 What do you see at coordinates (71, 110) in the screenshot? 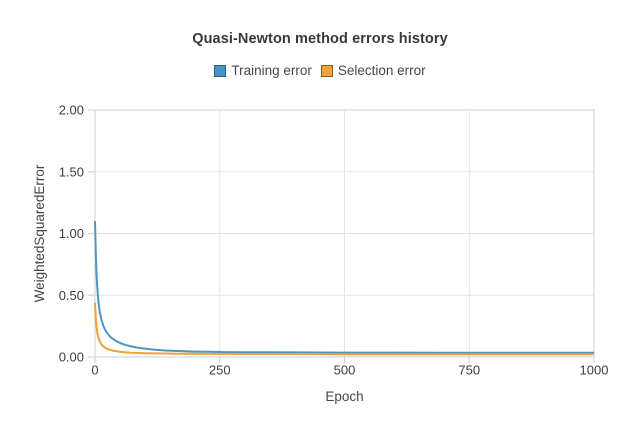
I see `y-tick-label: 2.00` at bounding box center [71, 110].